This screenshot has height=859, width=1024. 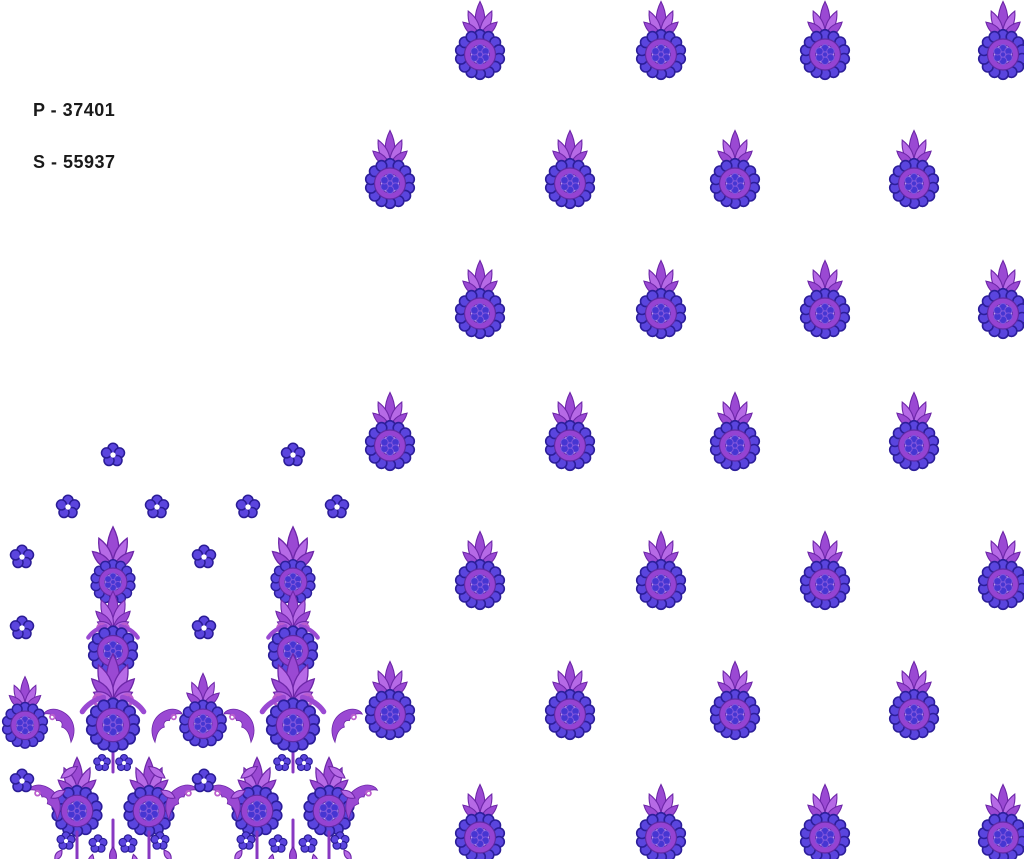 What do you see at coordinates (74, 110) in the screenshot?
I see `design-number-label: P - 37401` at bounding box center [74, 110].